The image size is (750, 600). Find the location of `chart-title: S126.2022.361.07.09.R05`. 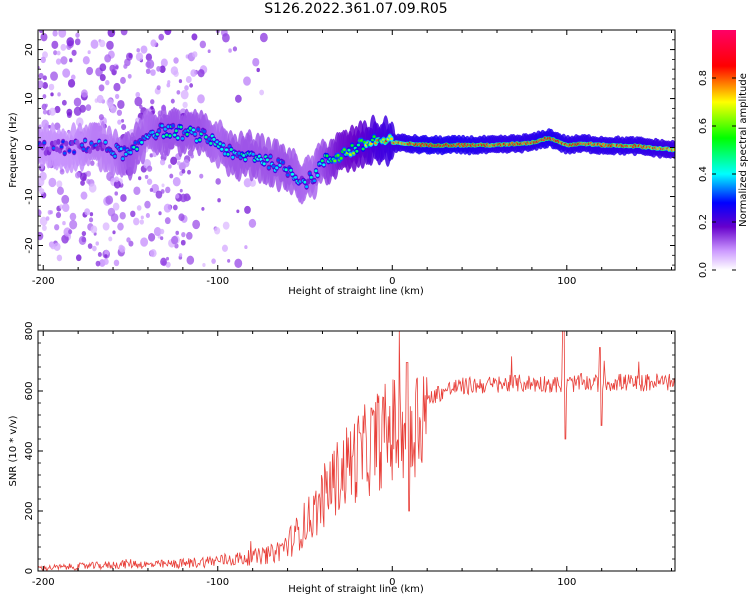

chart-title: S126.2022.361.07.09.R05 is located at coordinates (356, 9).